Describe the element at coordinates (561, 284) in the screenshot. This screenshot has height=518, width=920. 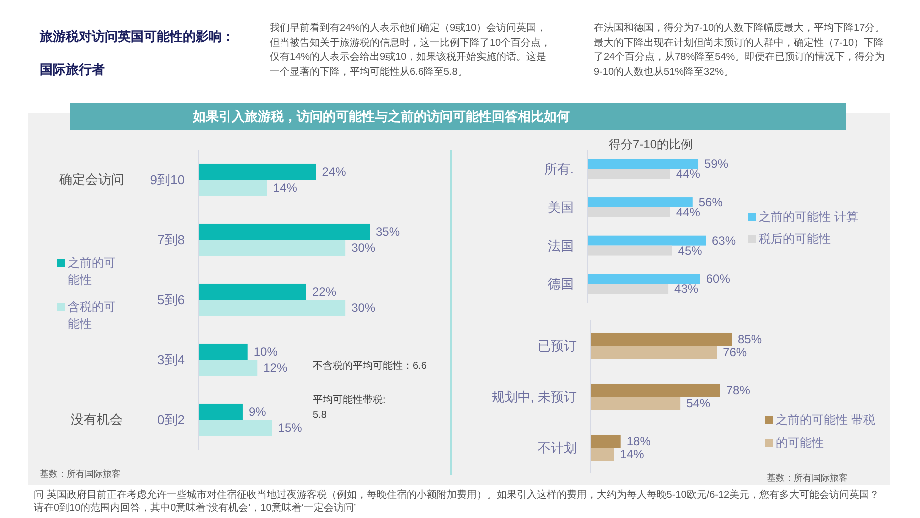
I see `y-tick-label: 德国` at that location.